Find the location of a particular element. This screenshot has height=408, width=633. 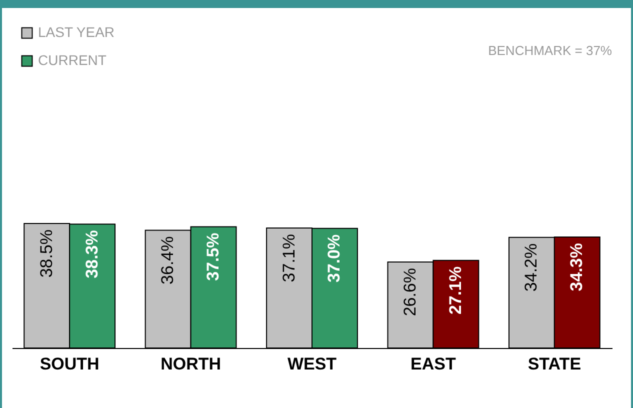

legend-label: LAST YEAR is located at coordinates (76, 32).